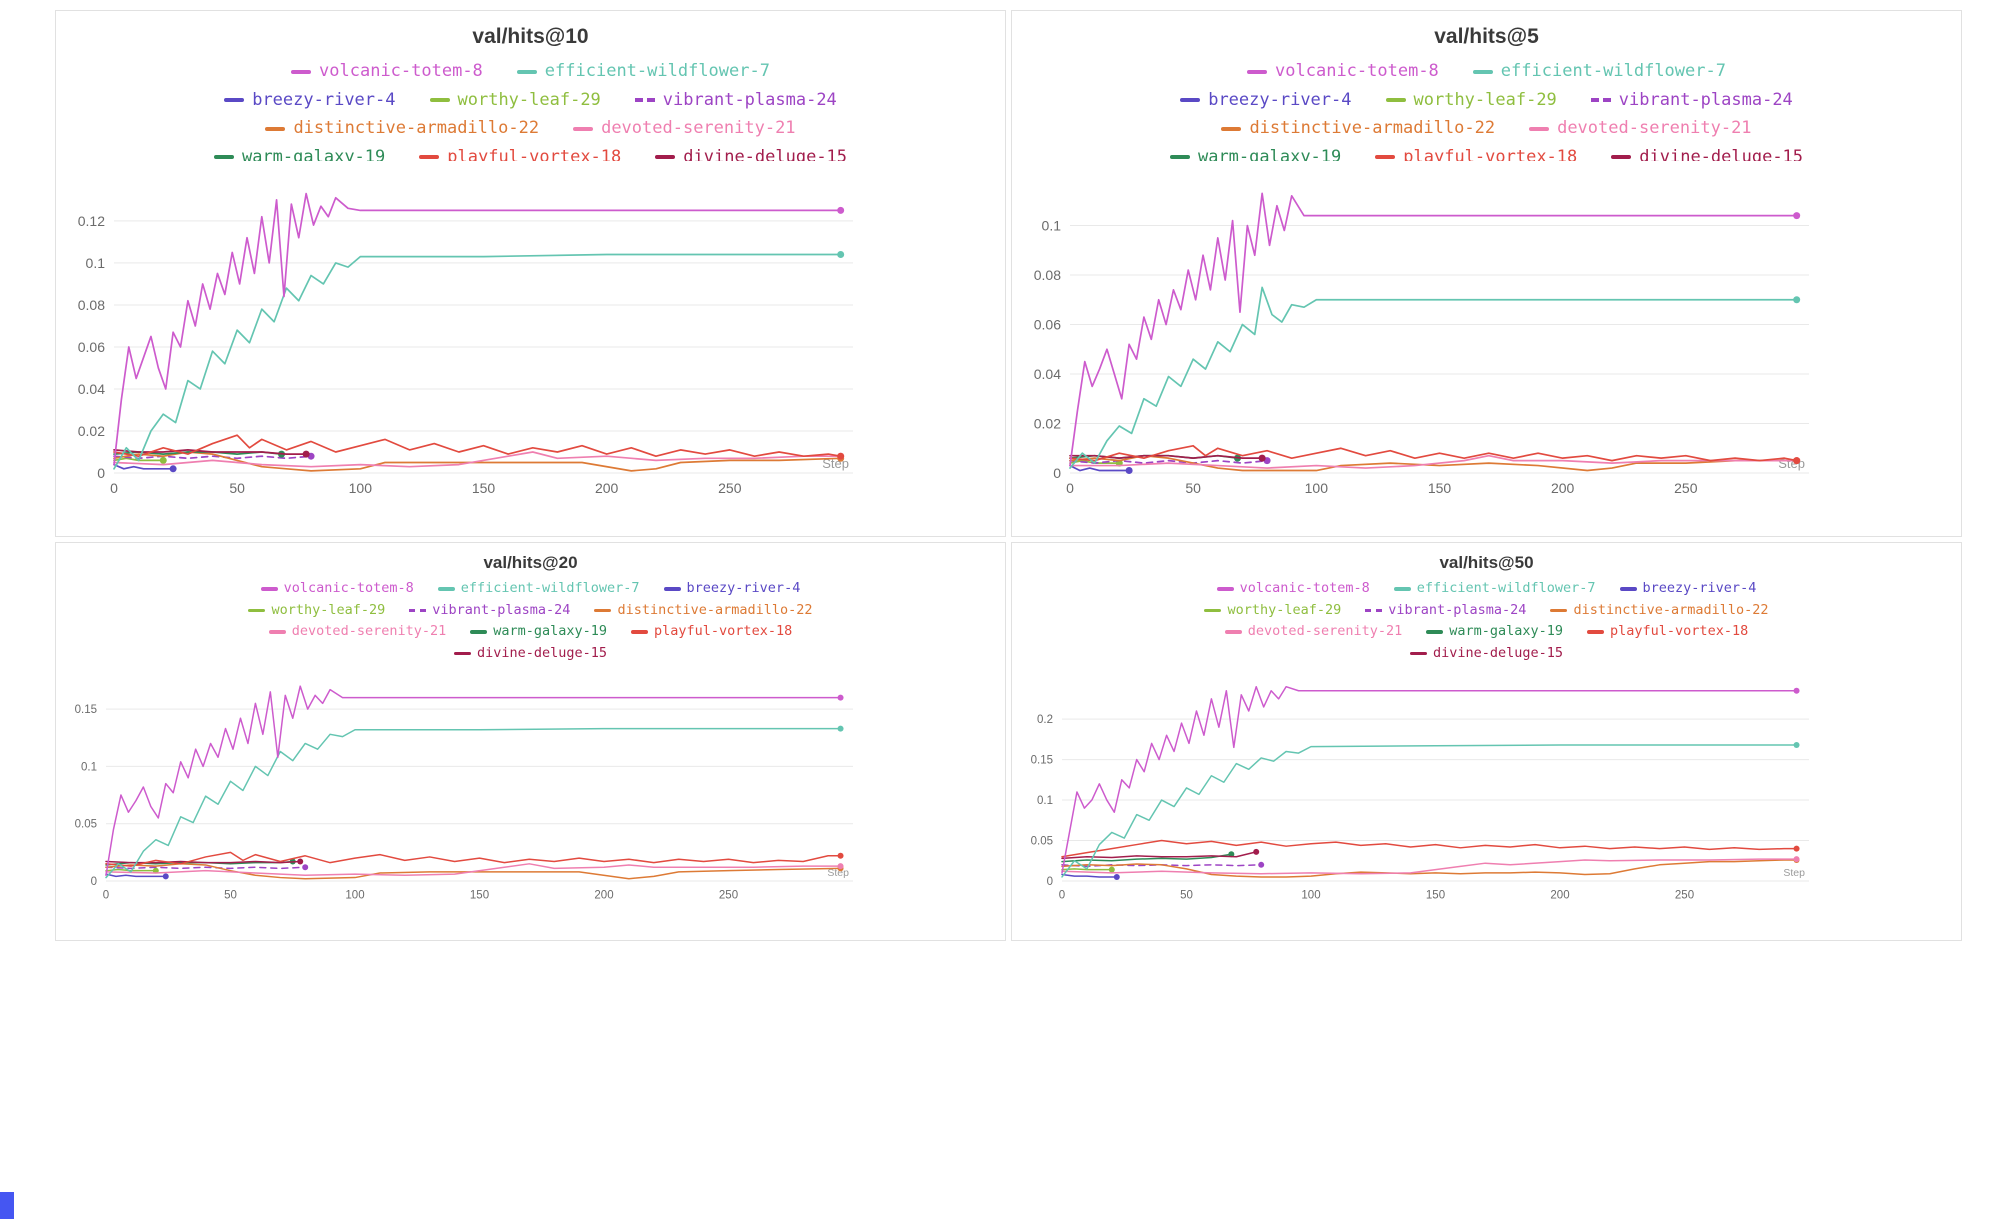 The height and width of the screenshot is (1219, 1999). What do you see at coordinates (328, 609) in the screenshot?
I see `legend-run-label: worthy-leaf-29` at bounding box center [328, 609].